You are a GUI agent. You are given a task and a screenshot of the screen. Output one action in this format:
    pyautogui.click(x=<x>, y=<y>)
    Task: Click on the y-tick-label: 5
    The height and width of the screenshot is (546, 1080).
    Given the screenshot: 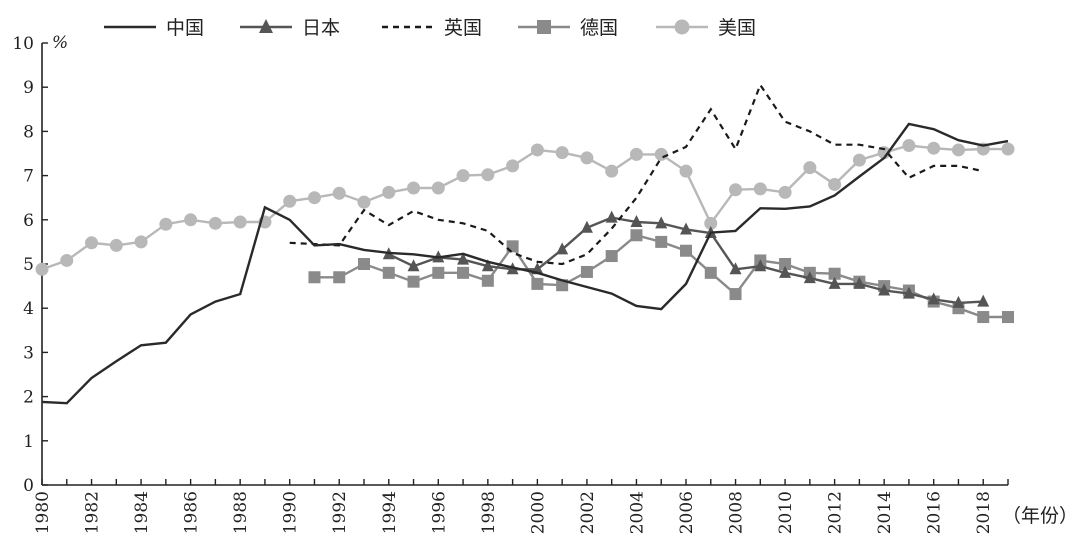 What is the action you would take?
    pyautogui.click(x=28, y=265)
    